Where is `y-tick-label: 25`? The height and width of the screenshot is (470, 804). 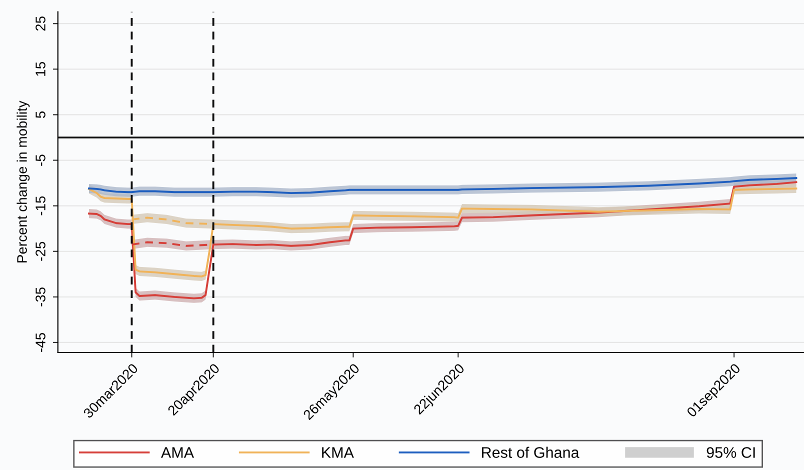
y-tick-label: 25 is located at coordinates (41, 23).